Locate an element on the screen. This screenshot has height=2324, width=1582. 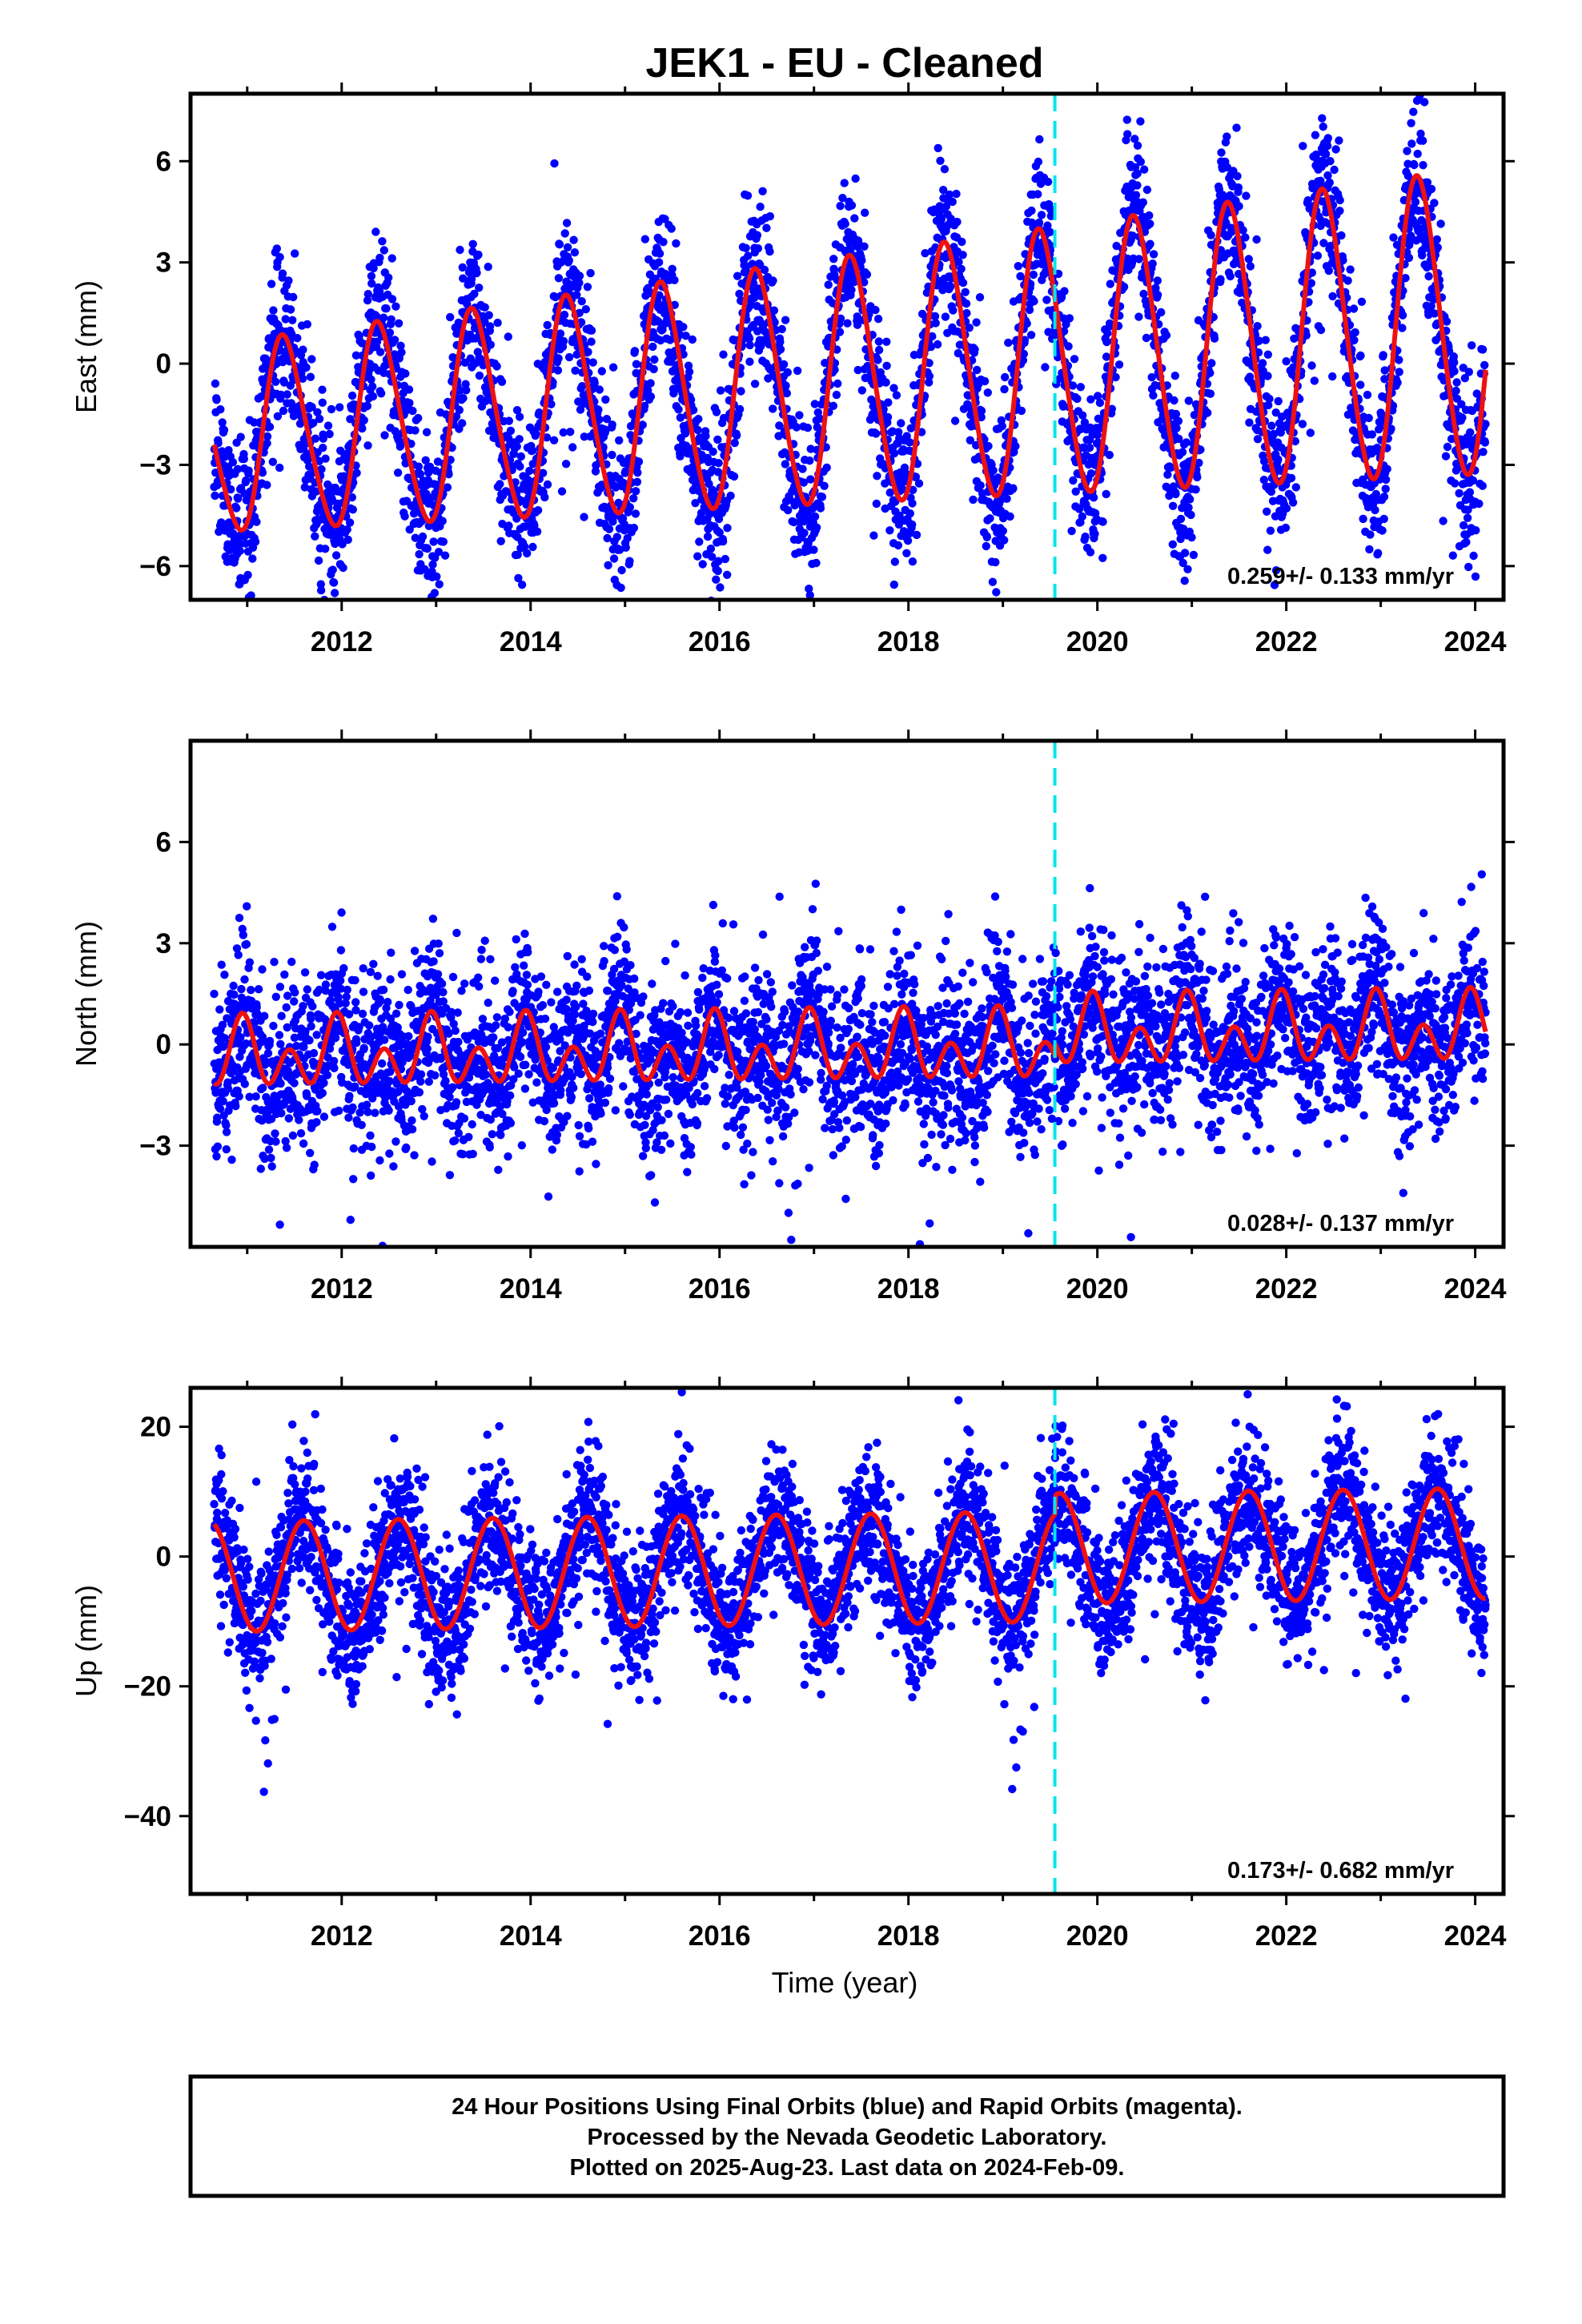
x-tick-label: 2016 is located at coordinates (720, 641).